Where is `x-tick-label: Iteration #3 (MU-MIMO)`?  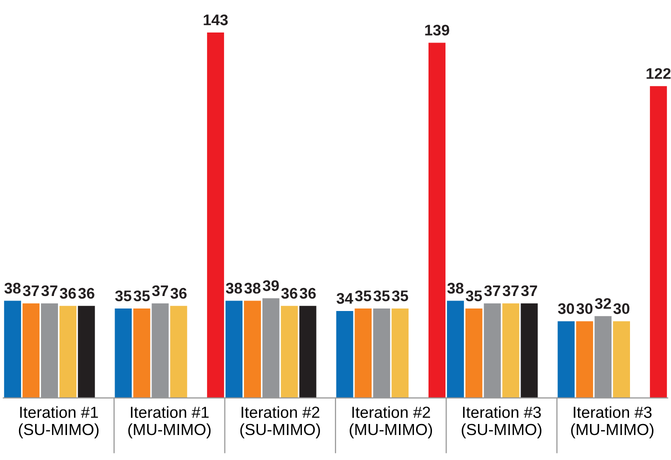 x-tick-label: Iteration #3 (MU-MIMO) is located at coordinates (612, 422).